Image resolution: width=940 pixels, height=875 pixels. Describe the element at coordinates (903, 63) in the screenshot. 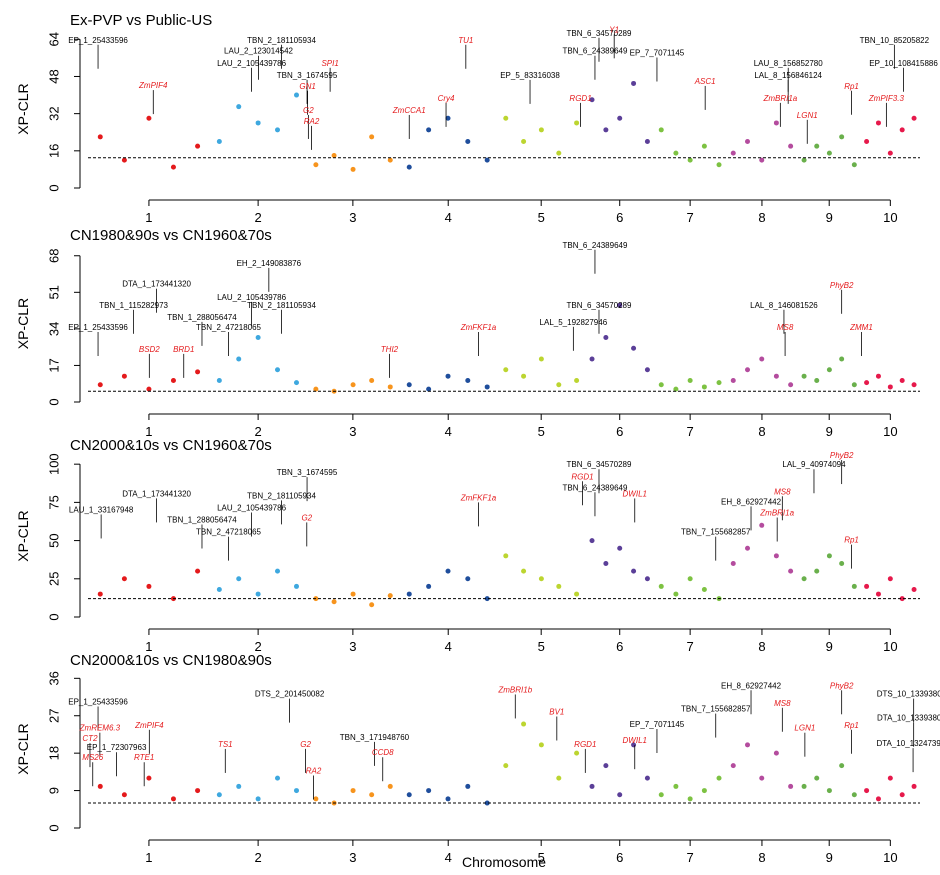

I see `annotation-label: EP_10_108415886` at that location.